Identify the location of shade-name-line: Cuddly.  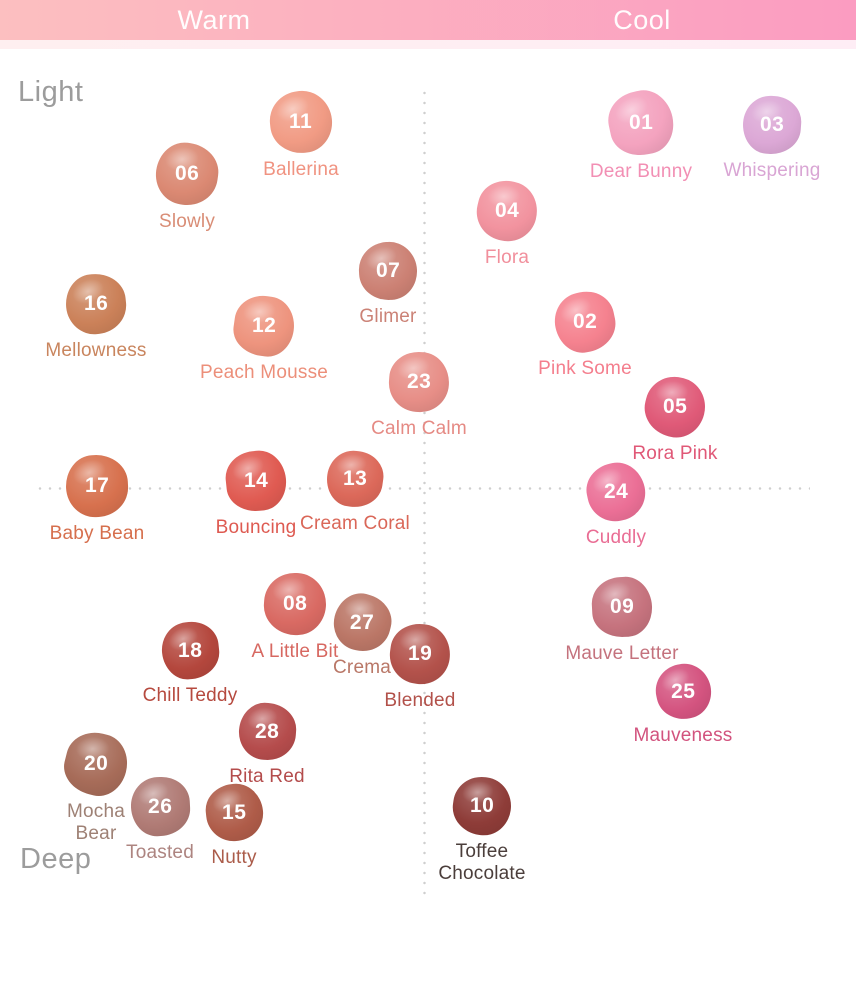
(616, 537).